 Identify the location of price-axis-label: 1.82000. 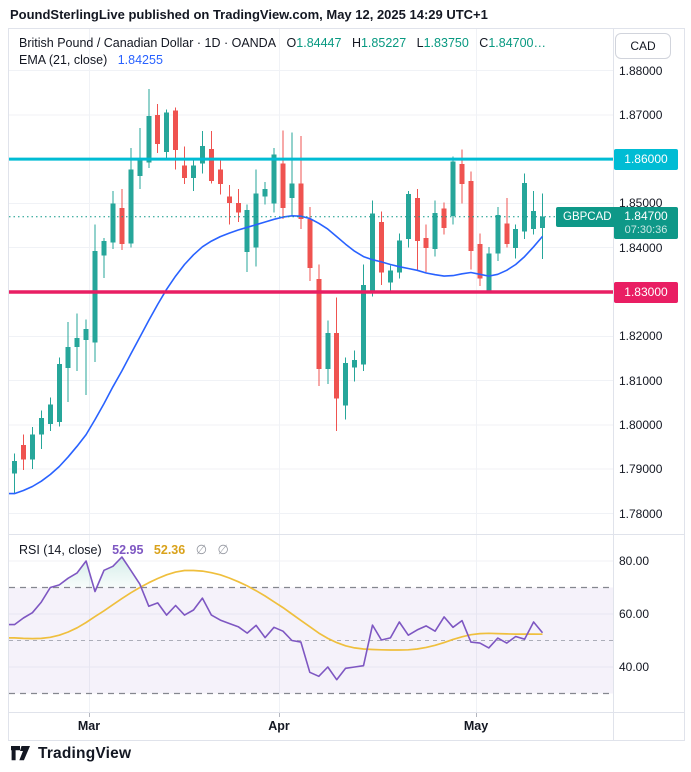
(641, 336).